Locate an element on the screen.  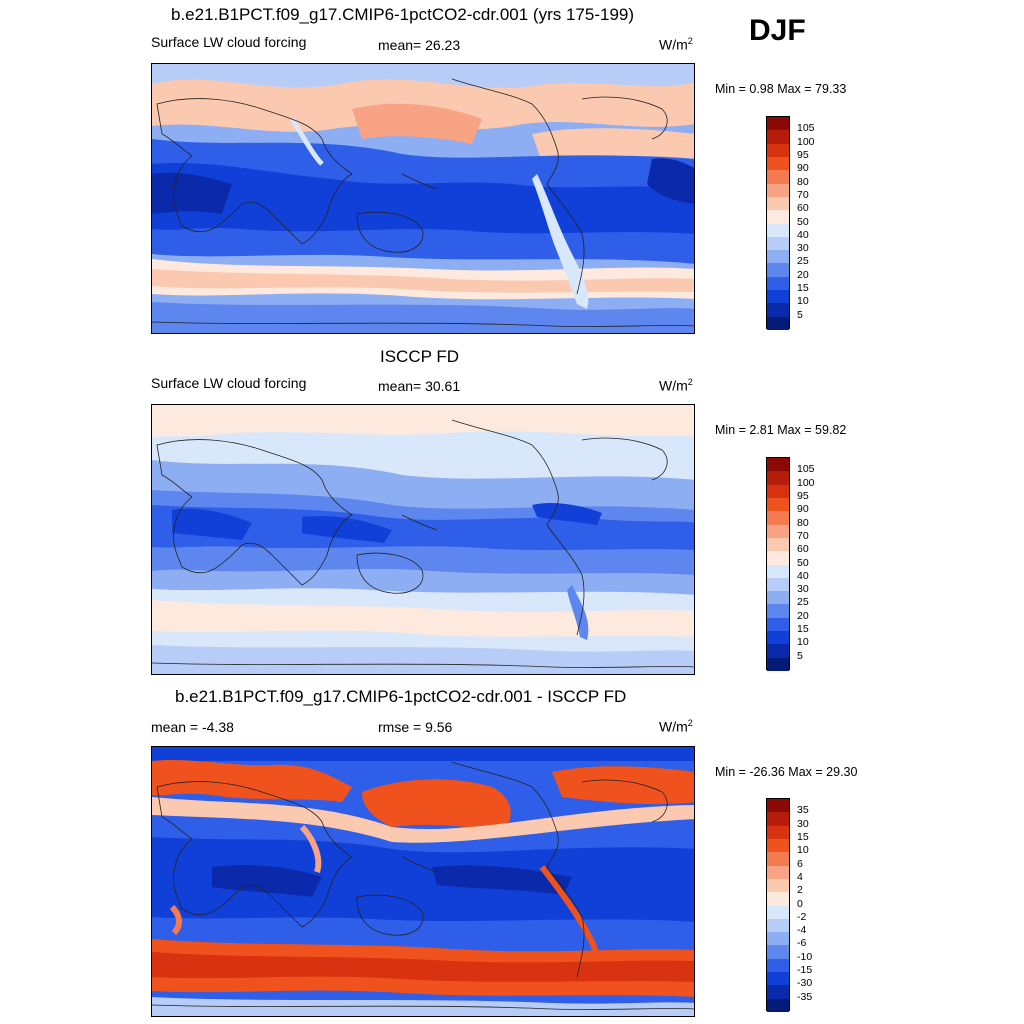
variable-label: Surface LW cloud forcing is located at coordinates (229, 42).